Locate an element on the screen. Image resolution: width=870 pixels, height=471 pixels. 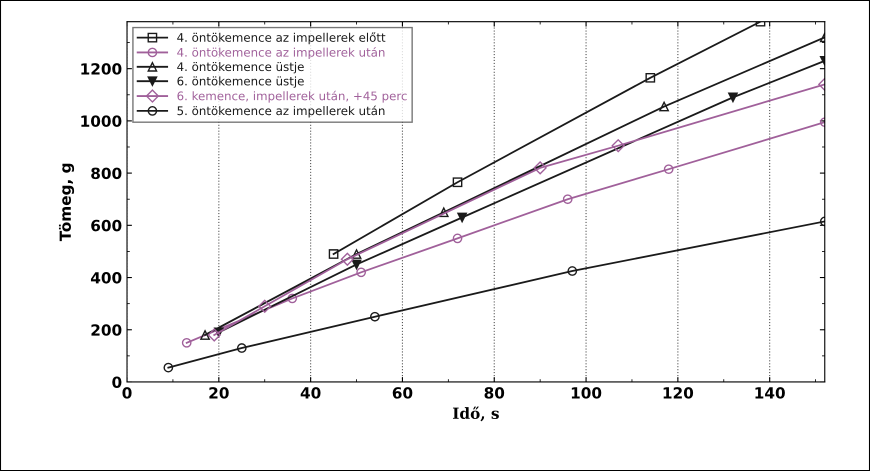
x-tick-label: 80 is located at coordinates (494, 393).